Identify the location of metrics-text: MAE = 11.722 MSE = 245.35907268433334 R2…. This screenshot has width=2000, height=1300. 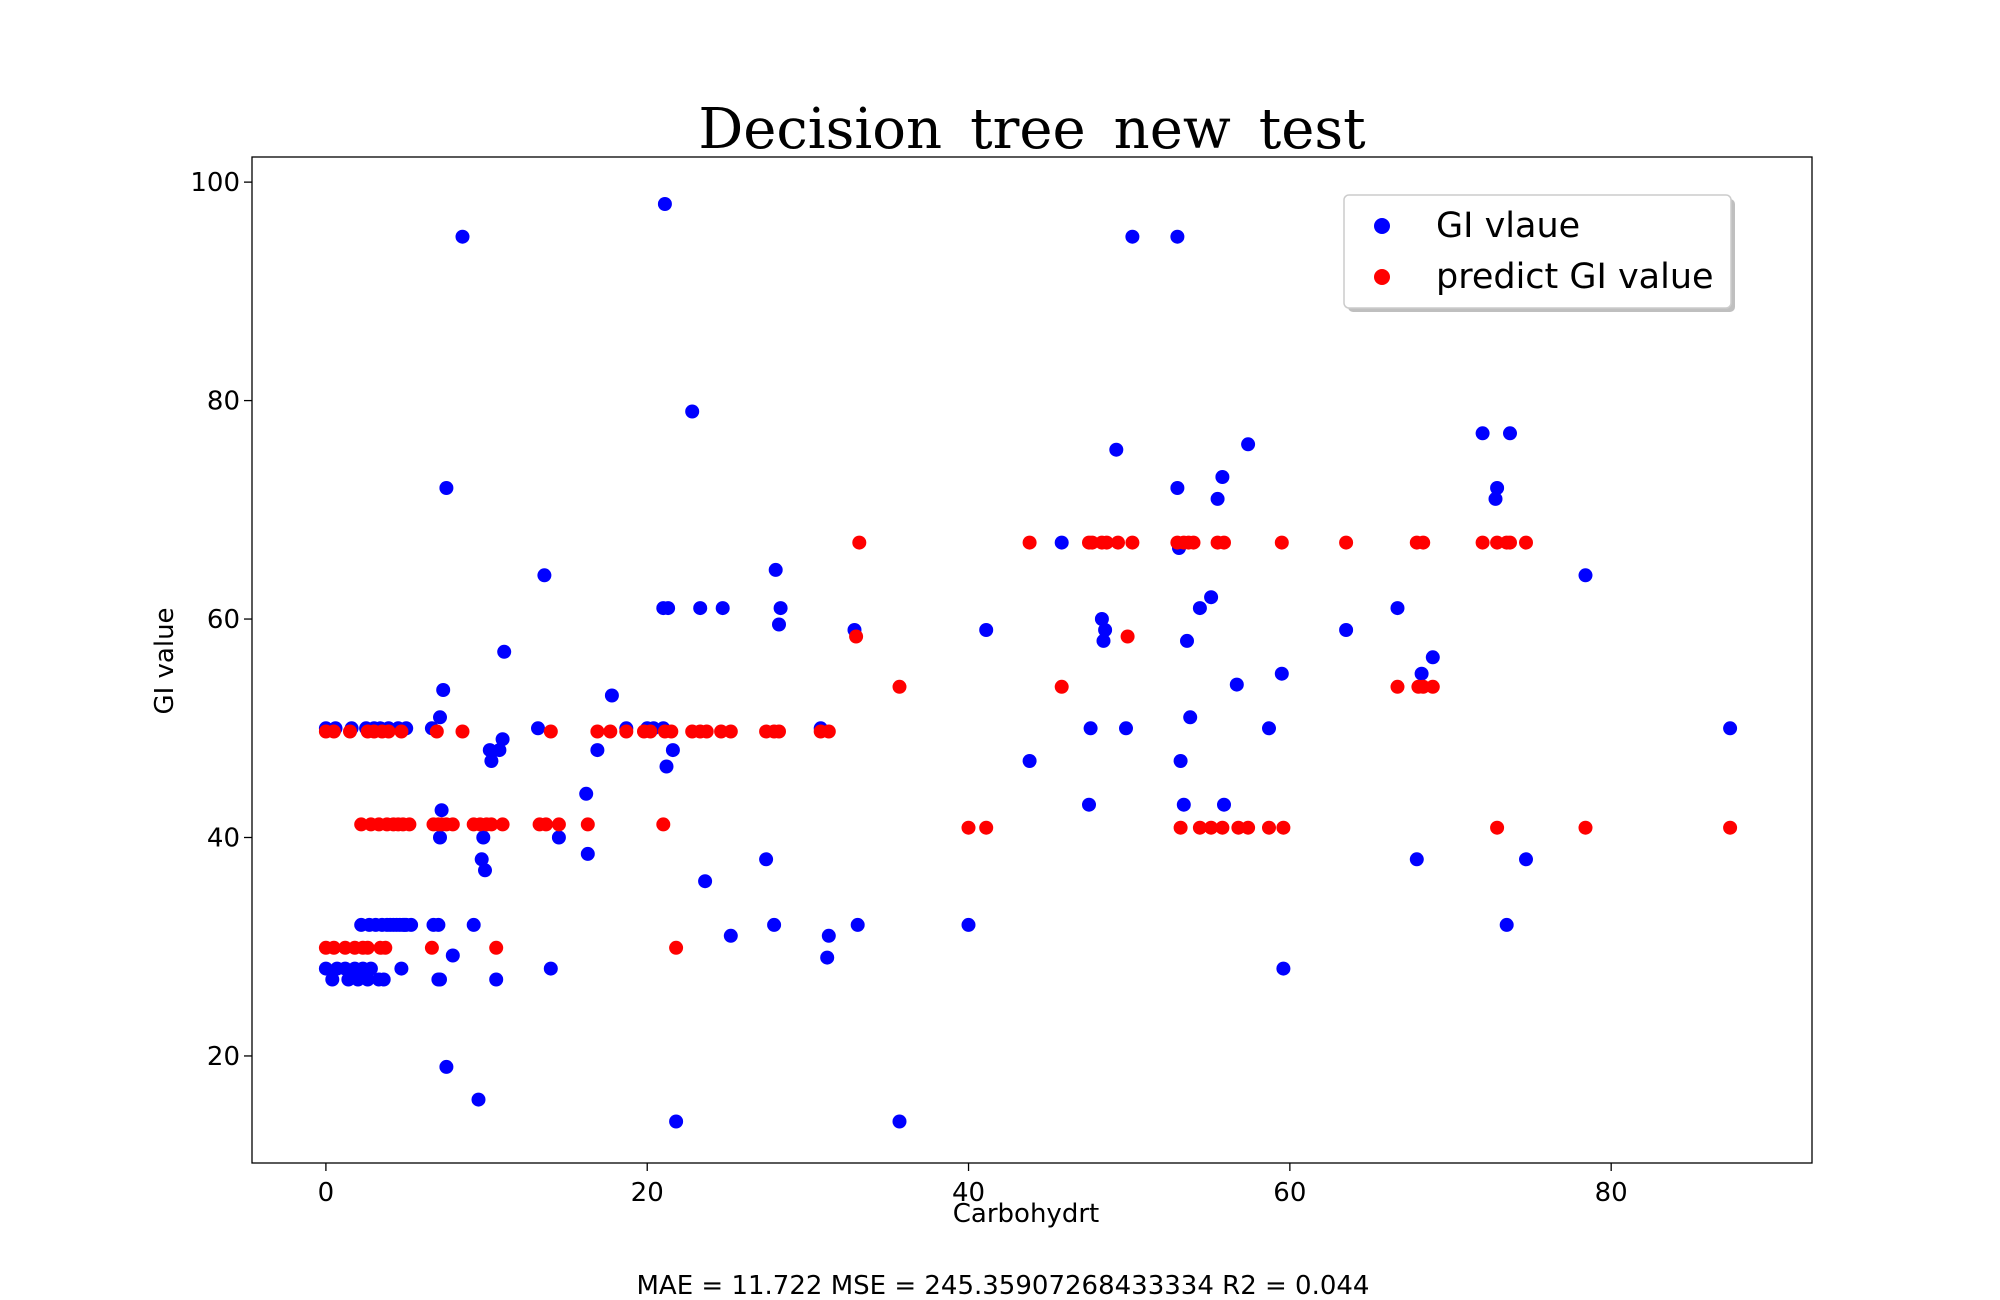
(1003, 1285).